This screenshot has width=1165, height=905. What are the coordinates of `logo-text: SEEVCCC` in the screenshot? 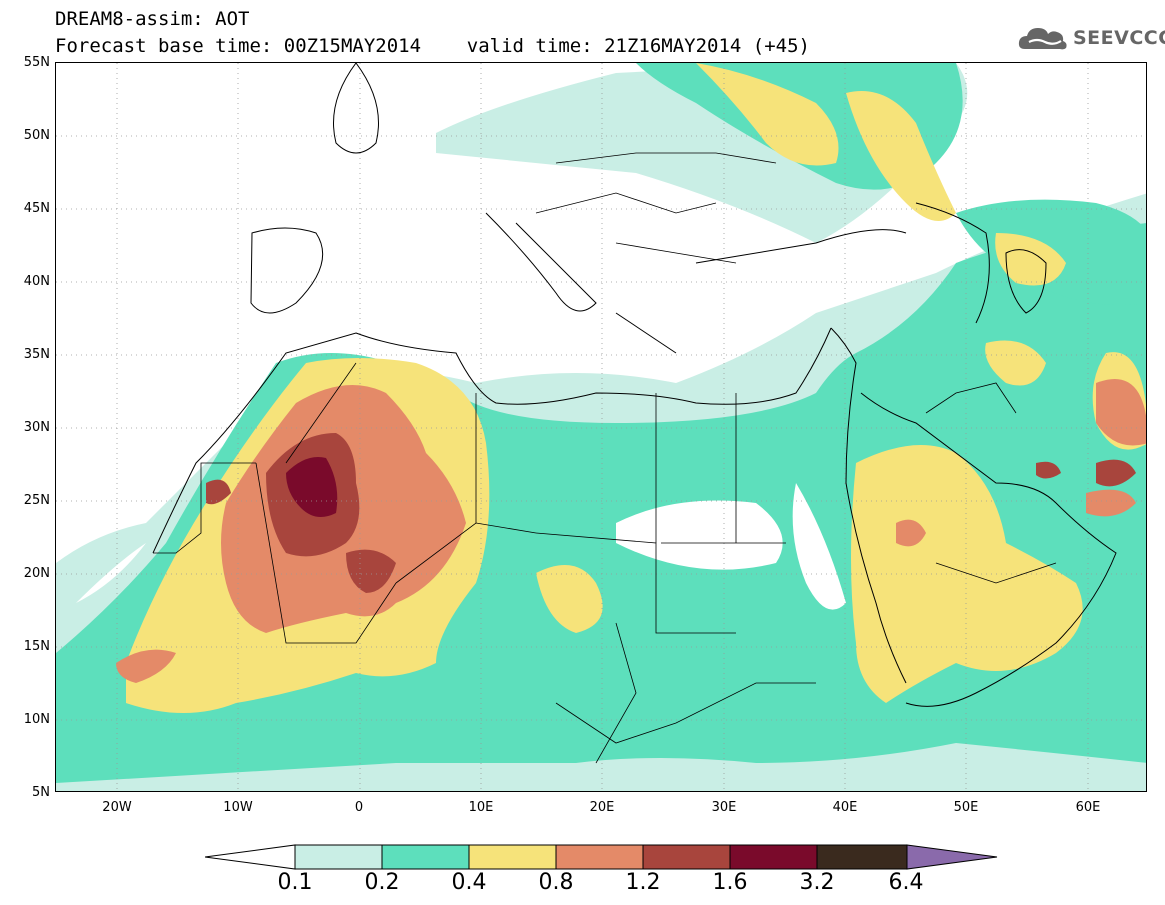 It's located at (1119, 38).